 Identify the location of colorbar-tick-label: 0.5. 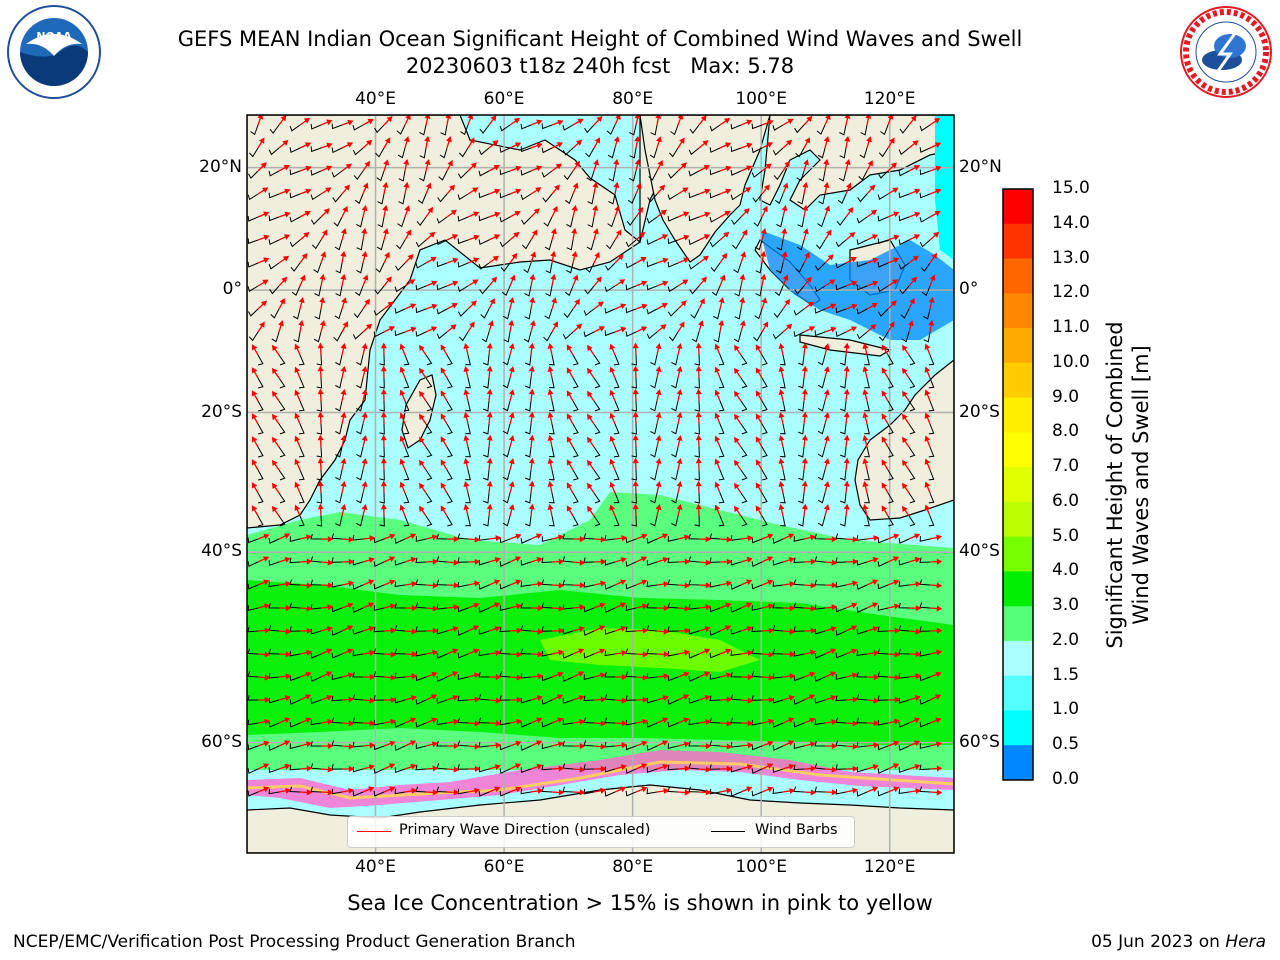
(1066, 744).